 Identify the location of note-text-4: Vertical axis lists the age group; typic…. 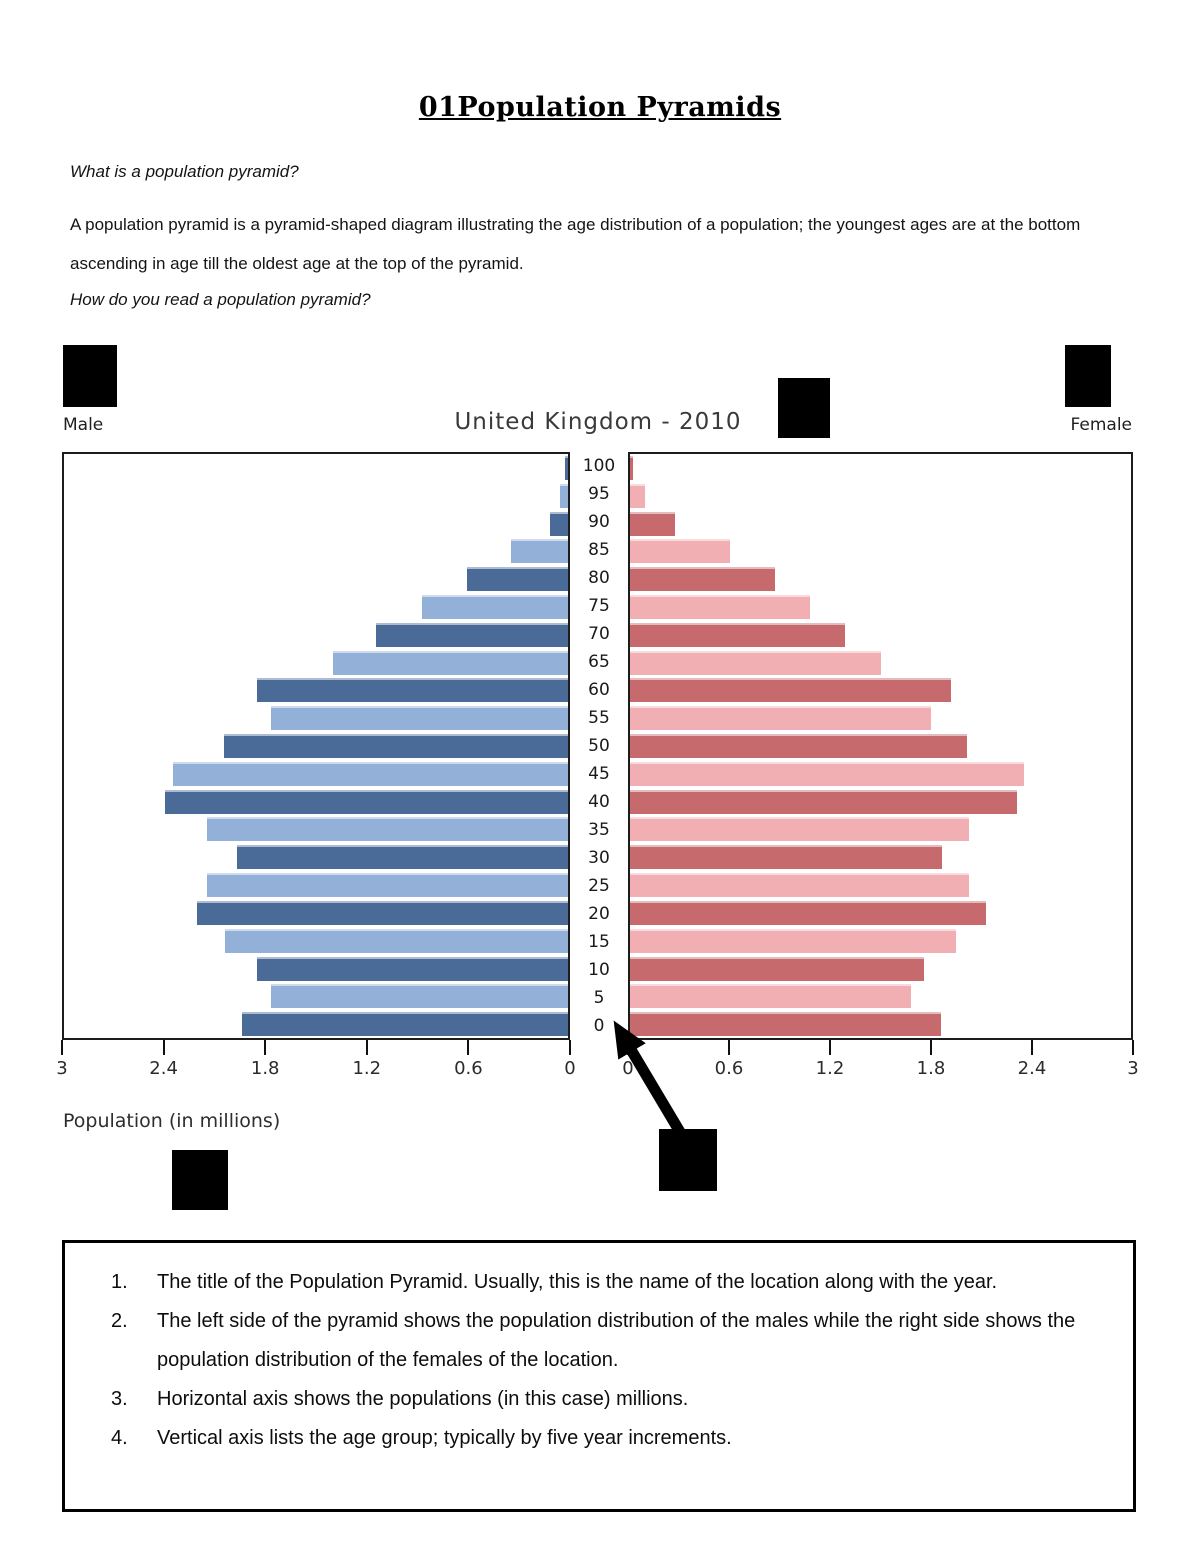
(444, 1438).